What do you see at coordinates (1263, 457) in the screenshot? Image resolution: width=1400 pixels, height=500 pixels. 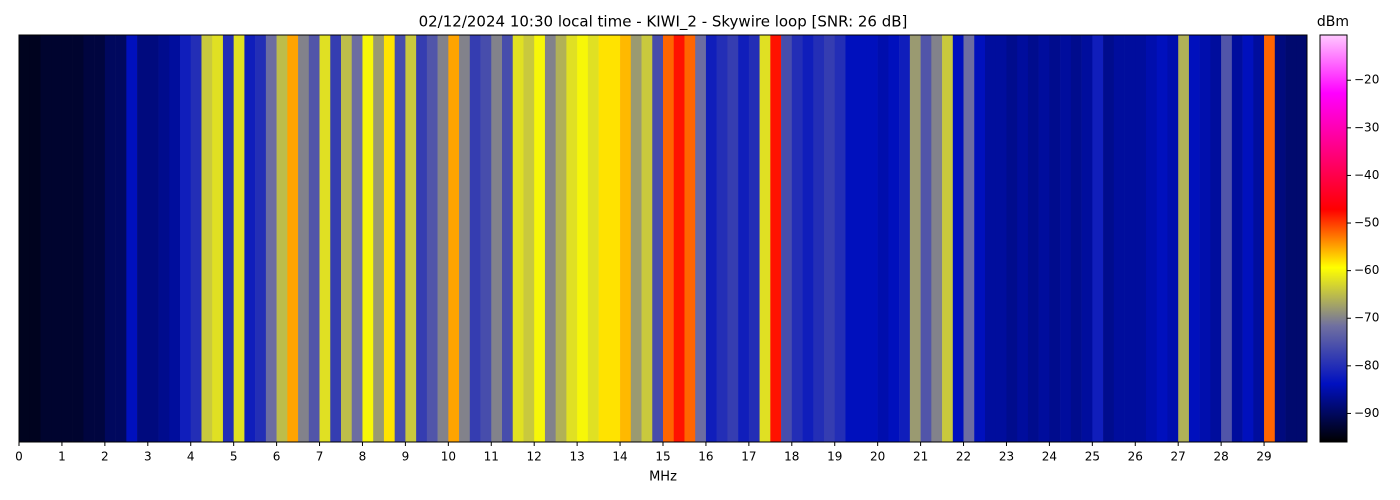 I see `x-tick-label: 29` at bounding box center [1263, 457].